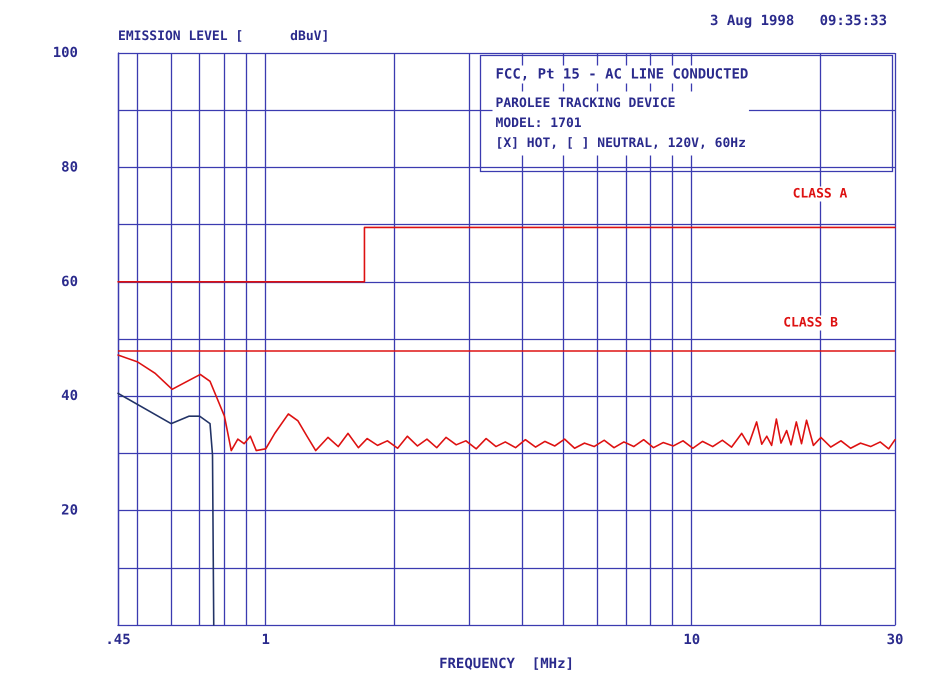 The image size is (925, 685). What do you see at coordinates (266, 640) in the screenshot?
I see `x-tick-label: 1` at bounding box center [266, 640].